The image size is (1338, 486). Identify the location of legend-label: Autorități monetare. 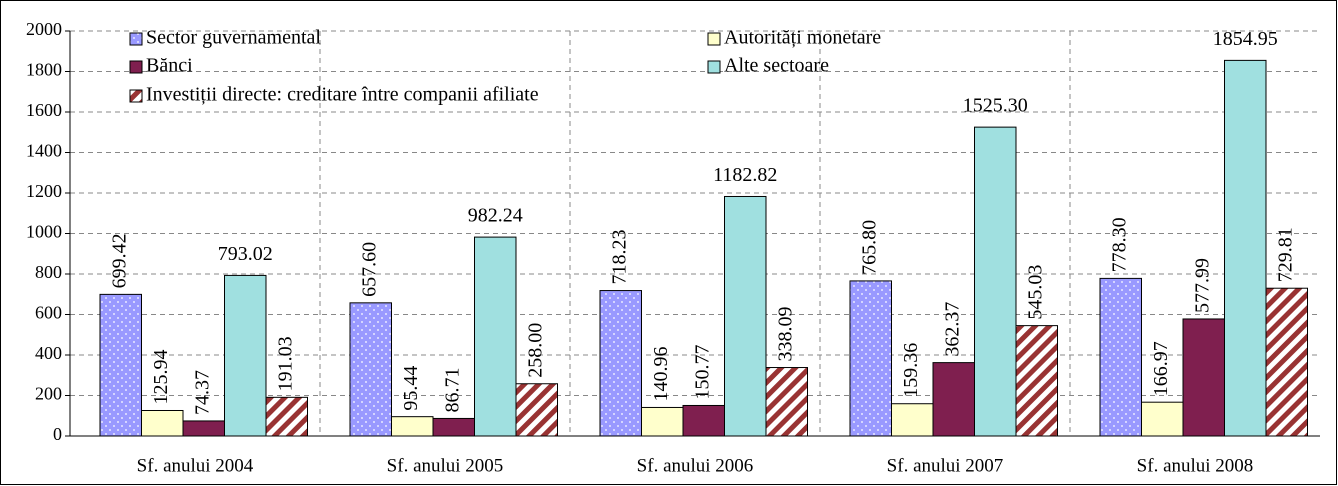
(802, 38).